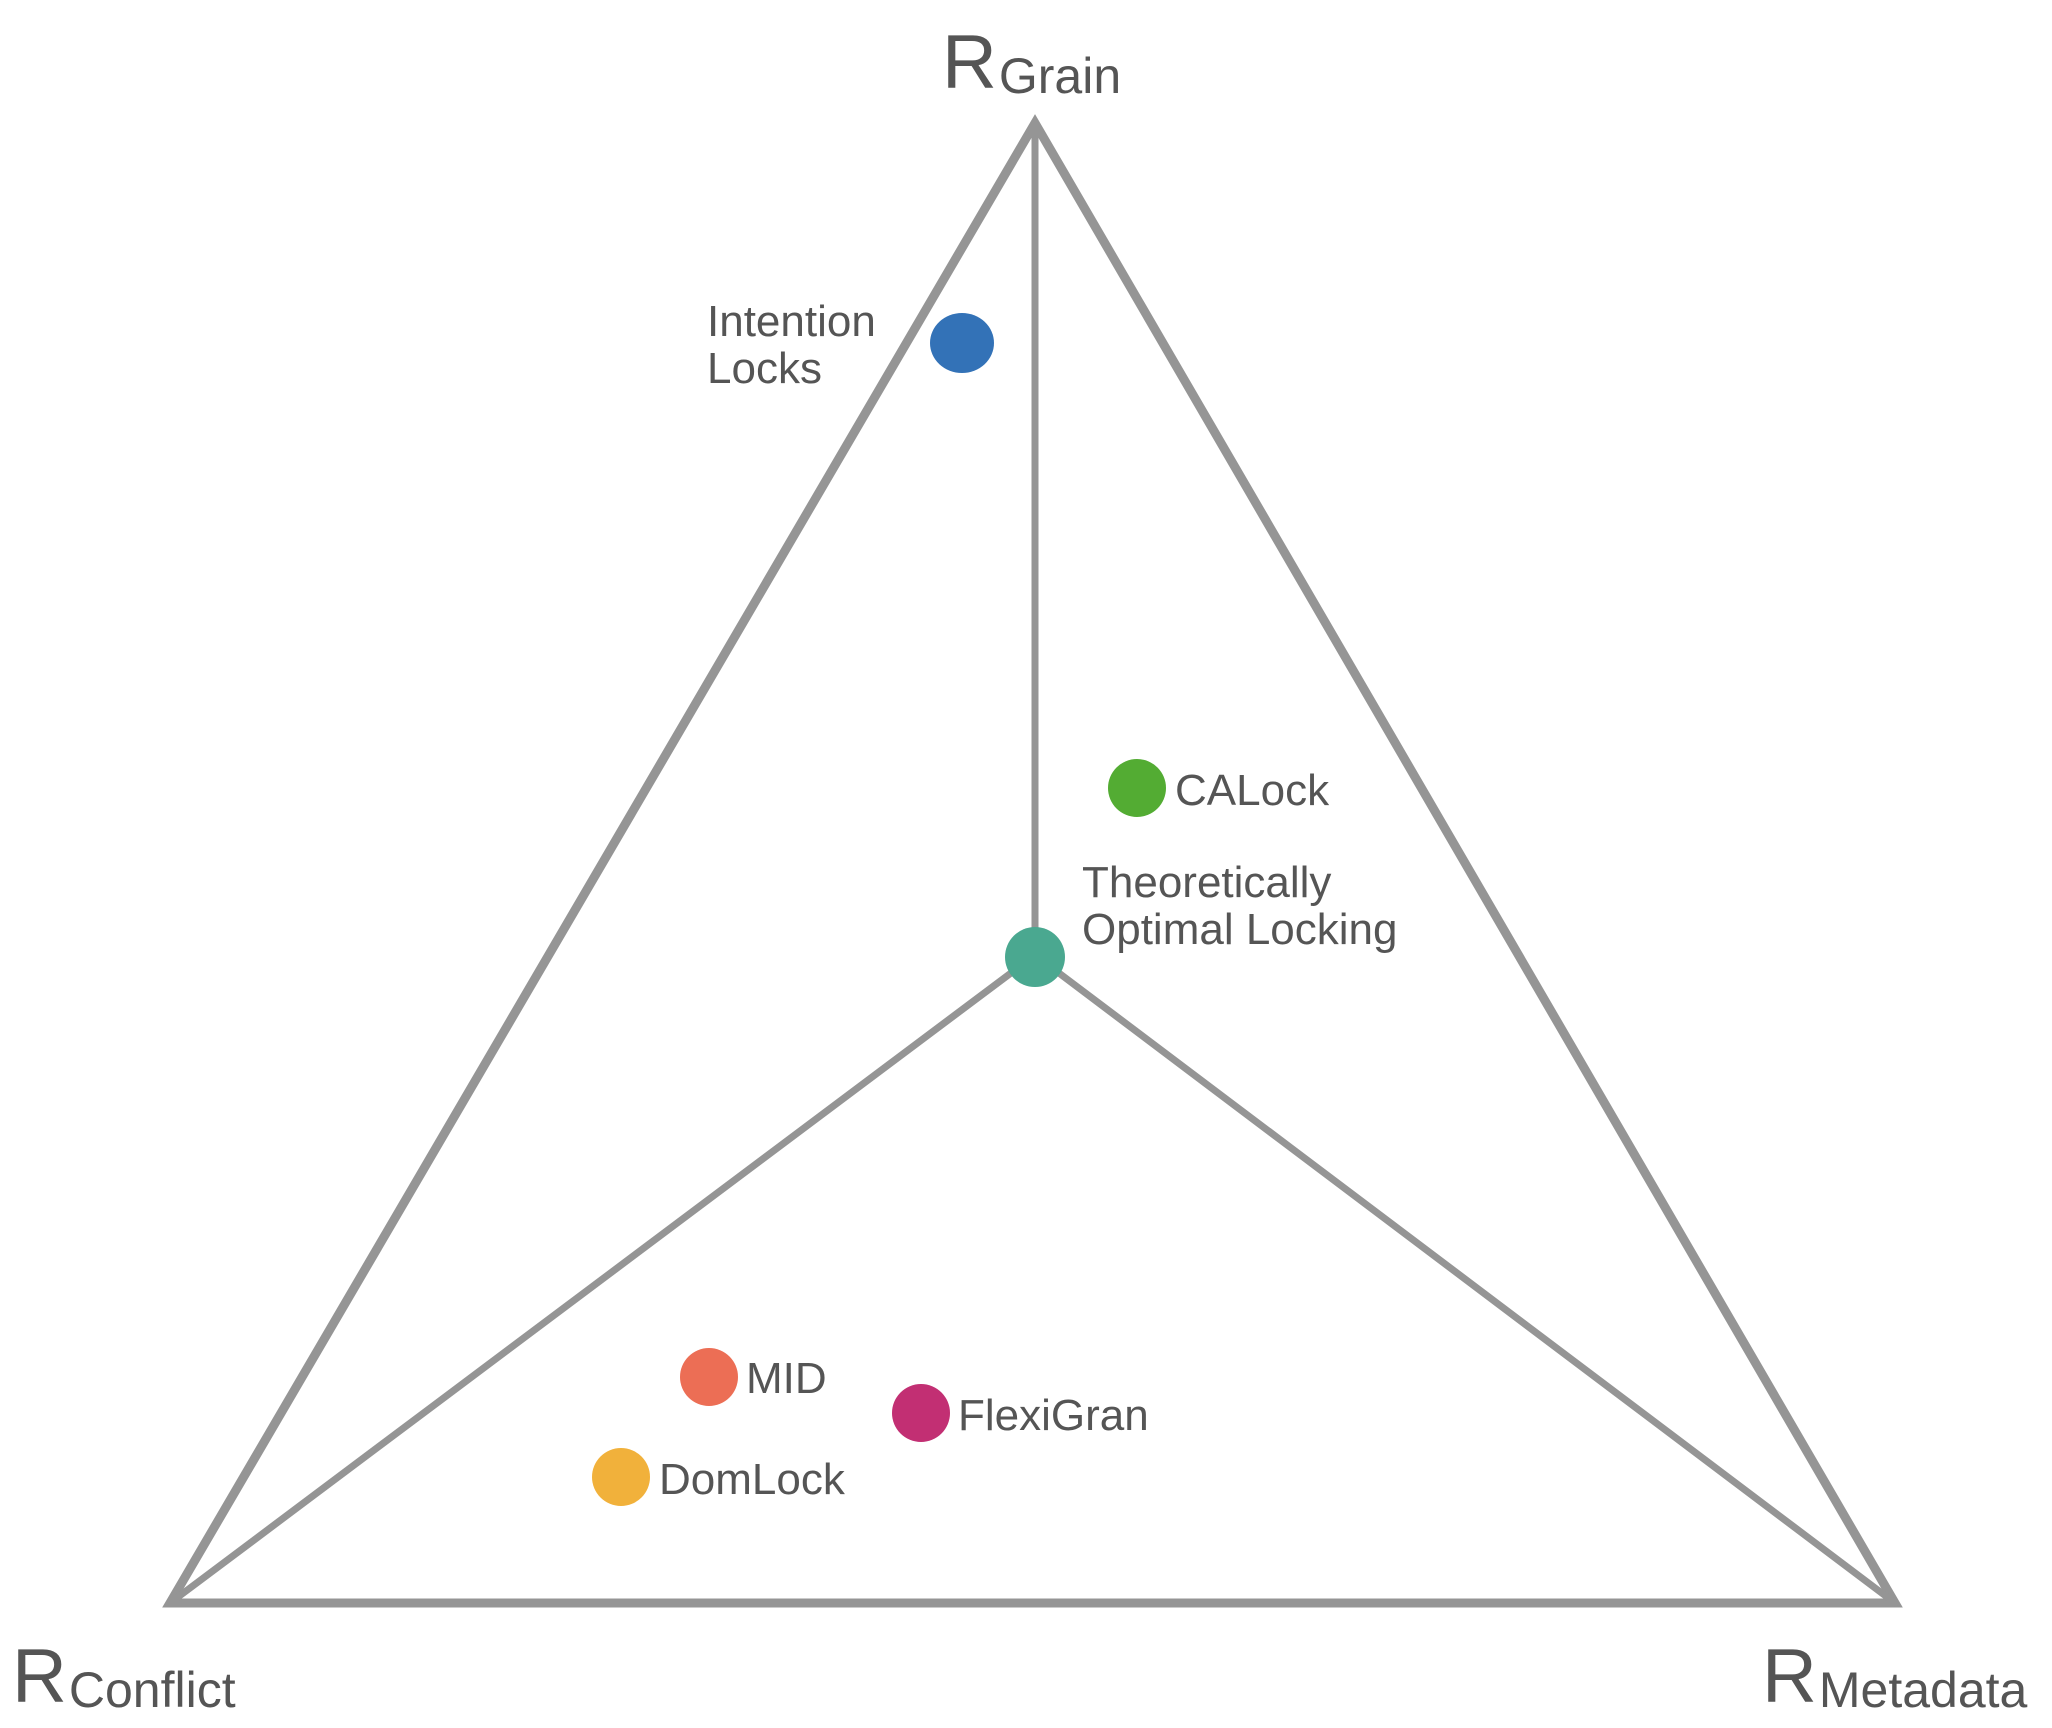 This screenshot has width=2052, height=1728. I want to click on point-marker-mid, so click(709, 1377).